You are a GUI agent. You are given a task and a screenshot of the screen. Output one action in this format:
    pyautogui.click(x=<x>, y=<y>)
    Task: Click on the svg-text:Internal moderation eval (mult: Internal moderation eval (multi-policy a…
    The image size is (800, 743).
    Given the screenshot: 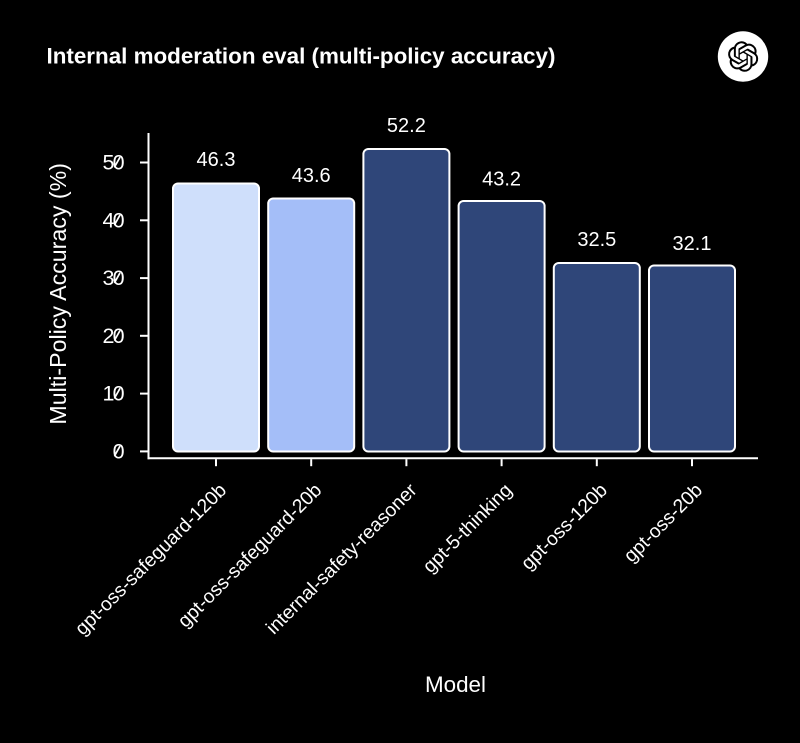 What is the action you would take?
    pyautogui.click(x=301, y=55)
    